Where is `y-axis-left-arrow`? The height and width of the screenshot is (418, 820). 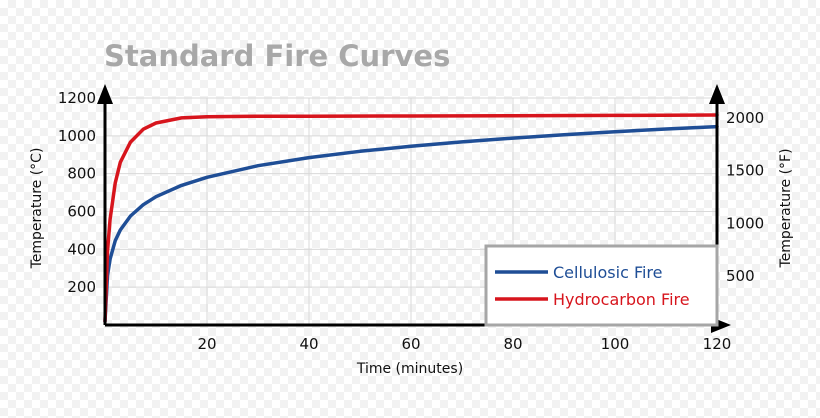 y-axis-left-arrow is located at coordinates (105, 94).